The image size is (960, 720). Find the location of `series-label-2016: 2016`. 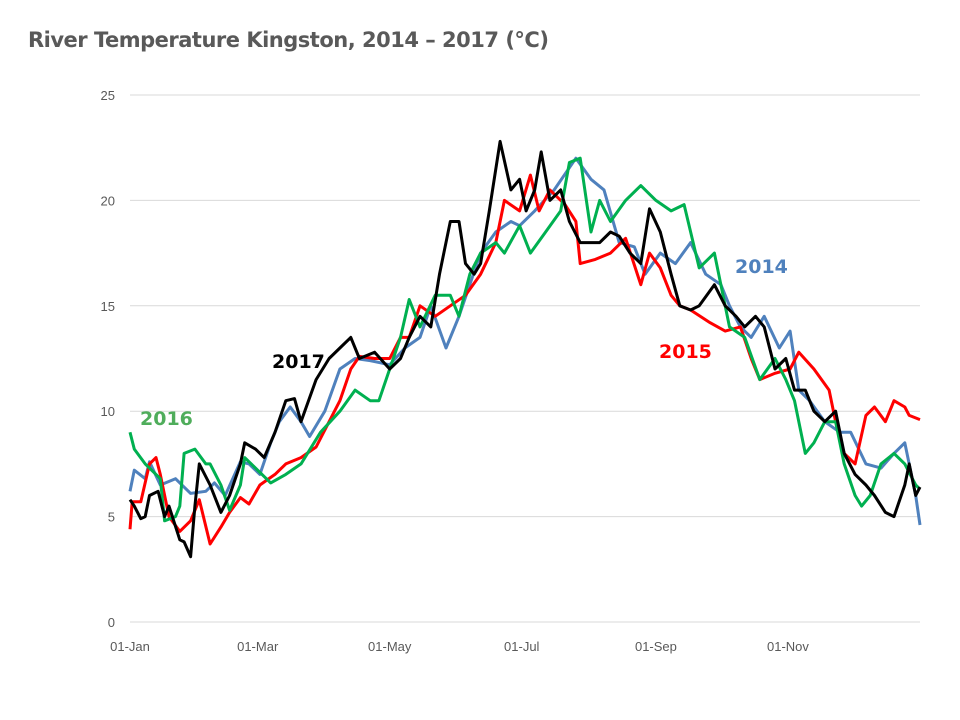

series-label-2016: 2016 is located at coordinates (166, 419).